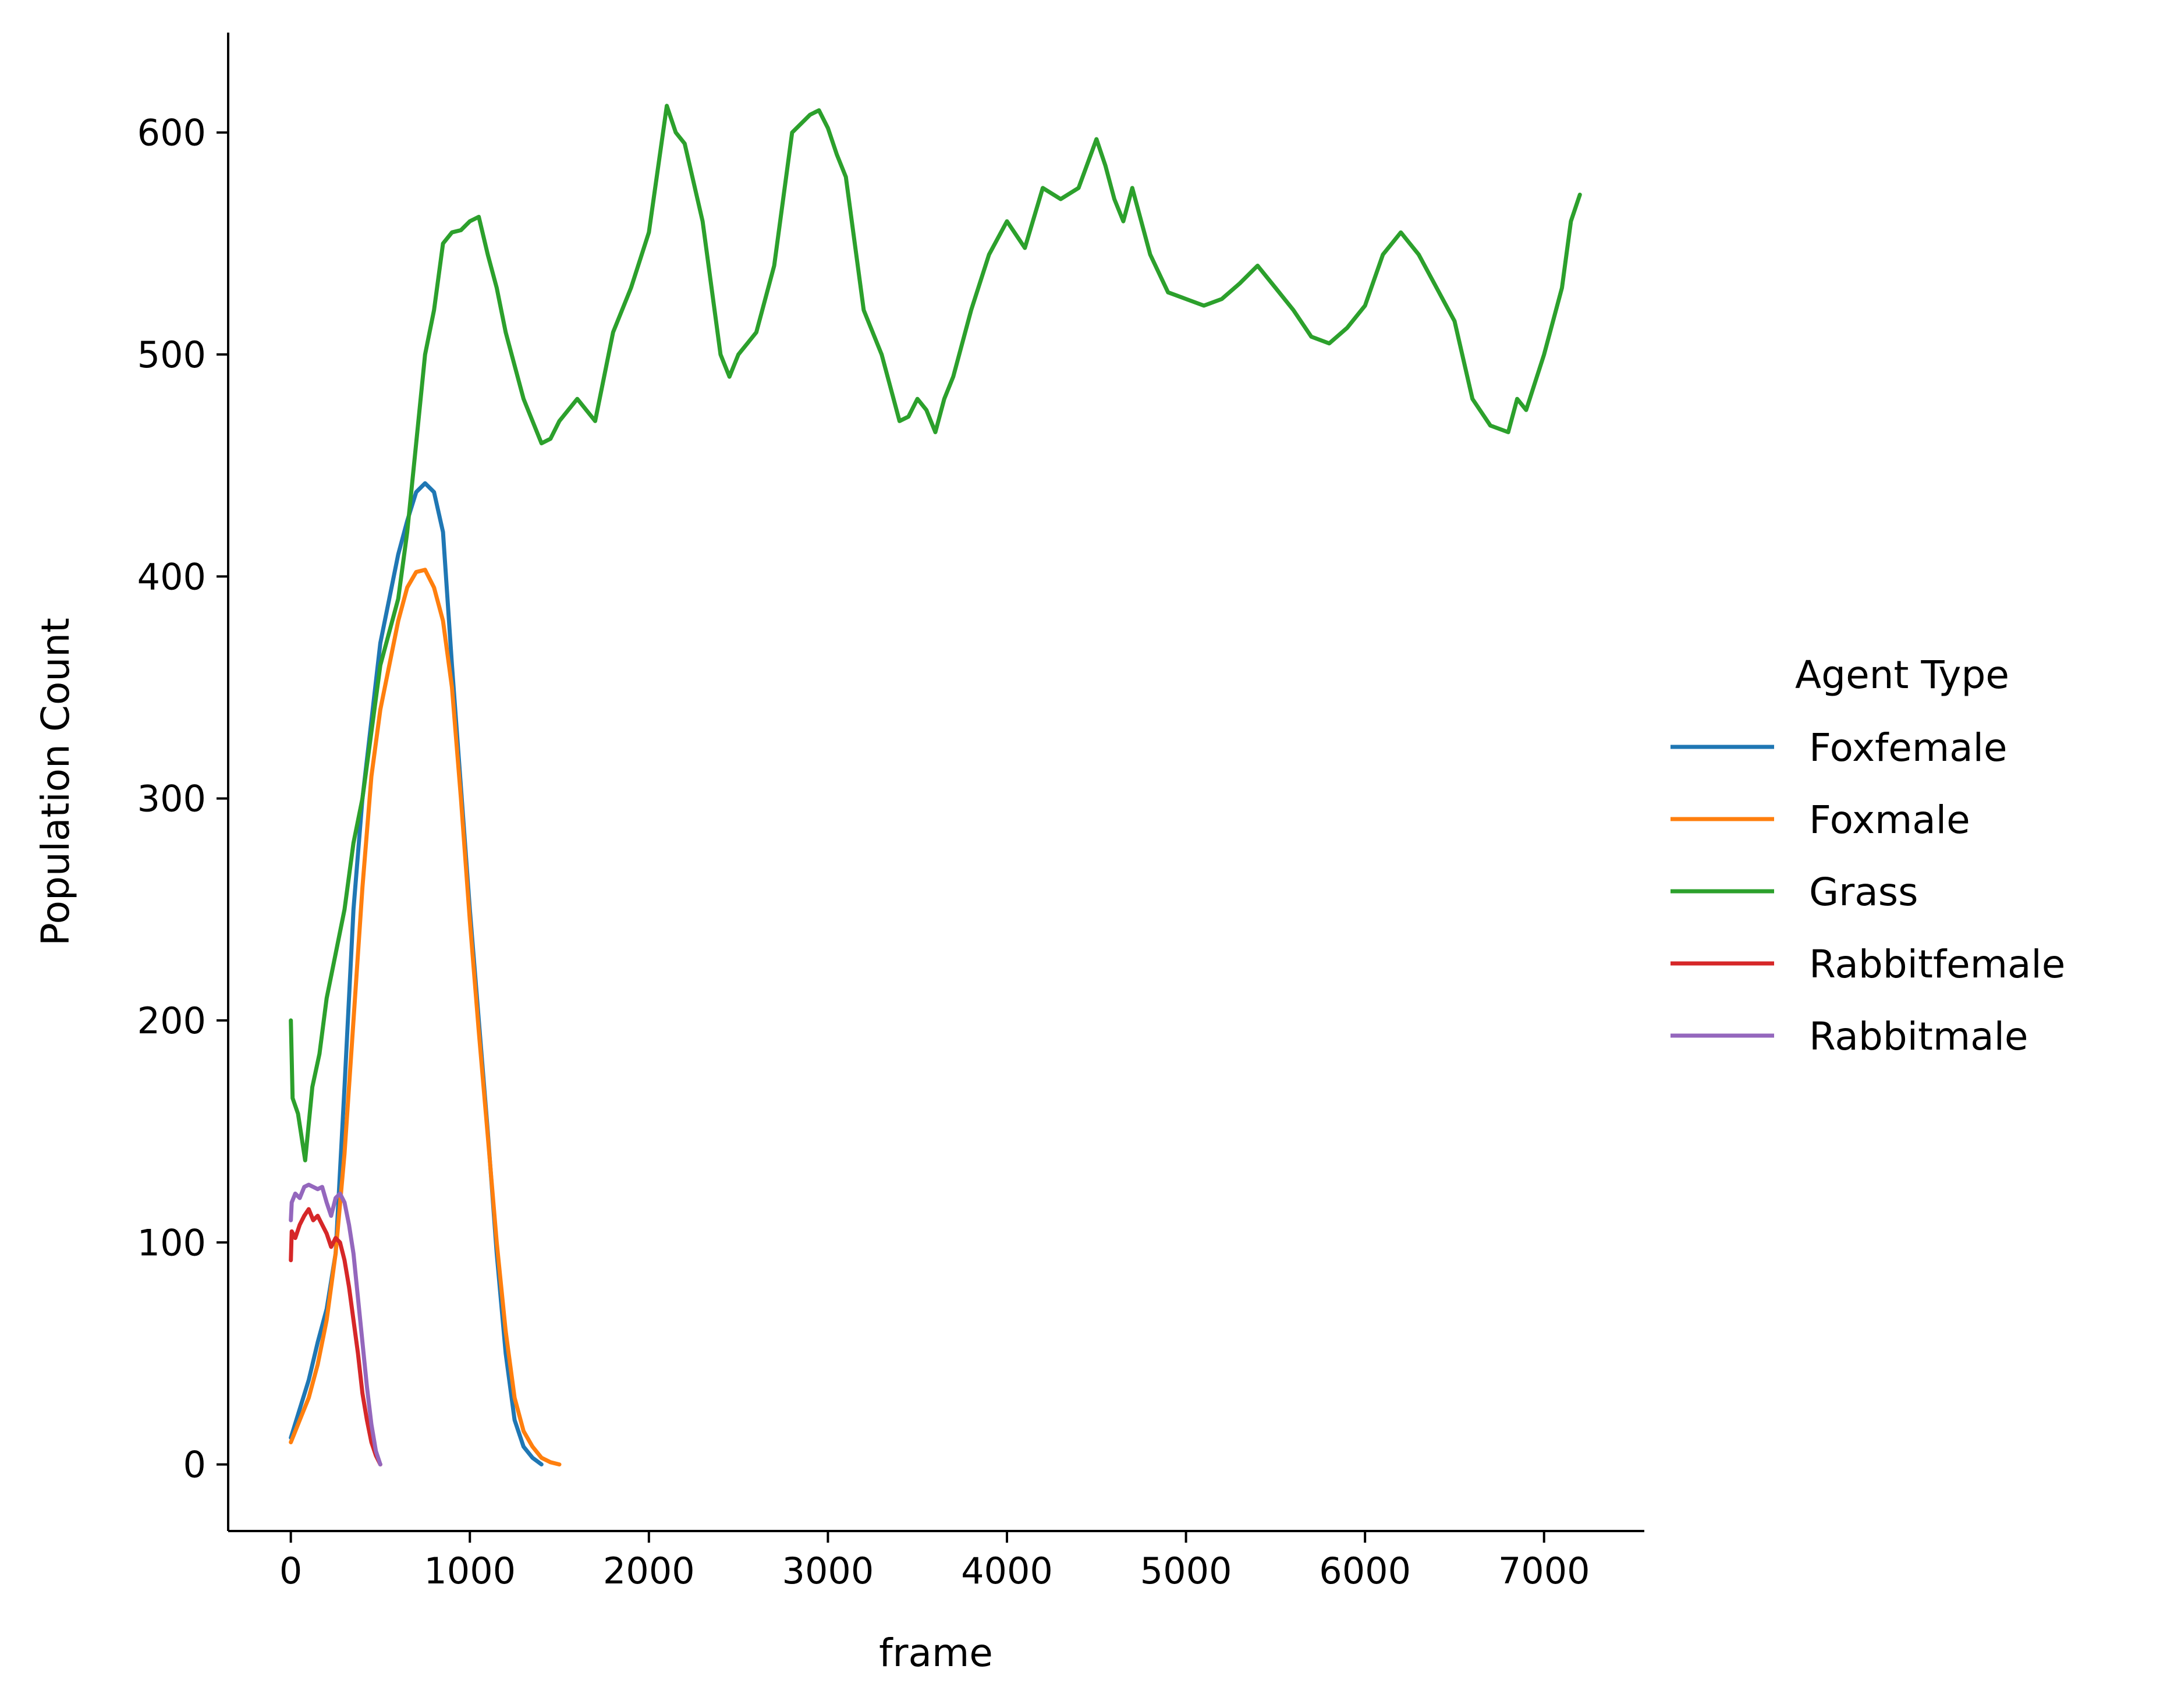 The image size is (2167, 1708). I want to click on y-tick-label: 400, so click(171, 576).